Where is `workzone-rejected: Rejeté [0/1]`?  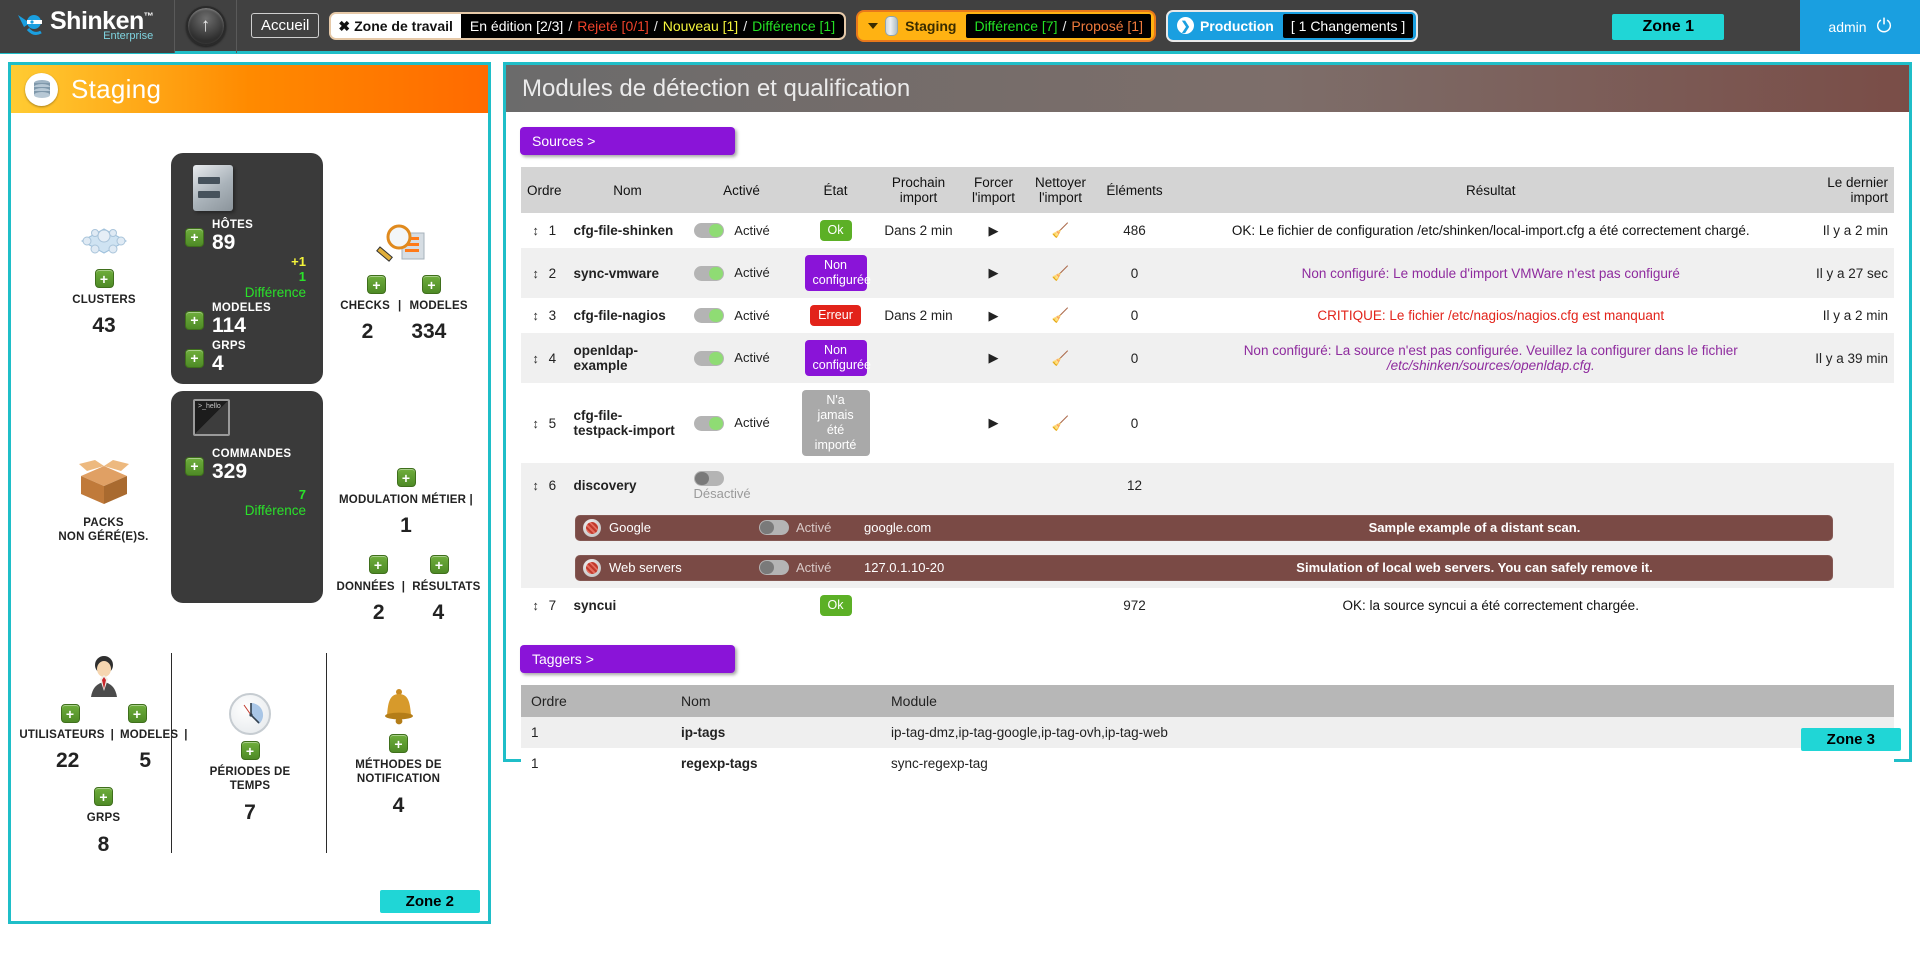 workzone-rejected: Rejeté [0/1] is located at coordinates (613, 25).